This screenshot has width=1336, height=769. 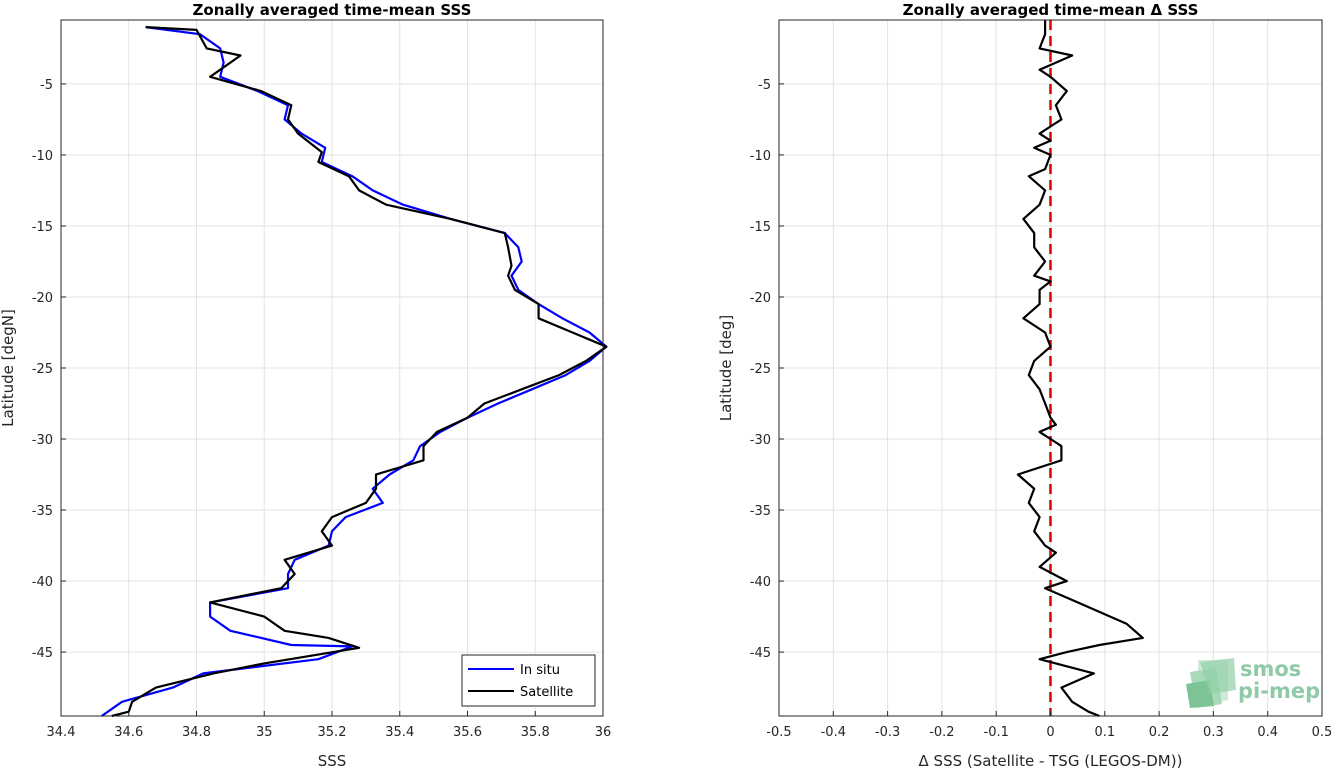 What do you see at coordinates (42, 156) in the screenshot?
I see `left-y-tick-label: -10` at bounding box center [42, 156].